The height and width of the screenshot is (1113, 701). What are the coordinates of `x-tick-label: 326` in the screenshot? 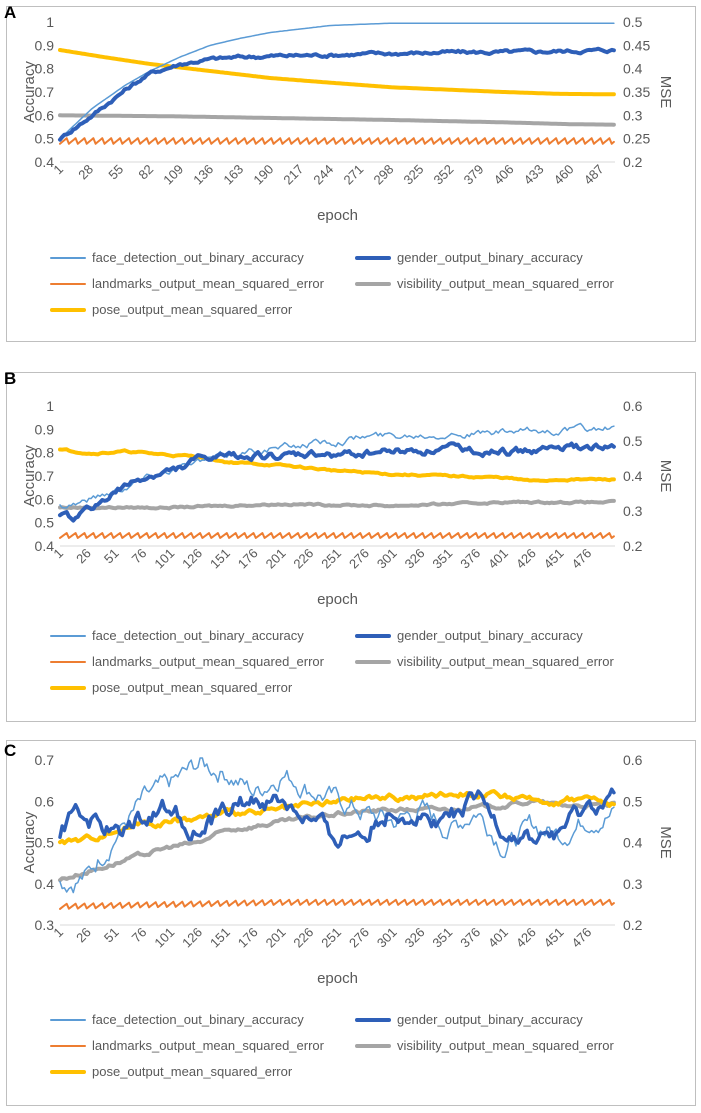 It's located at (415, 559).